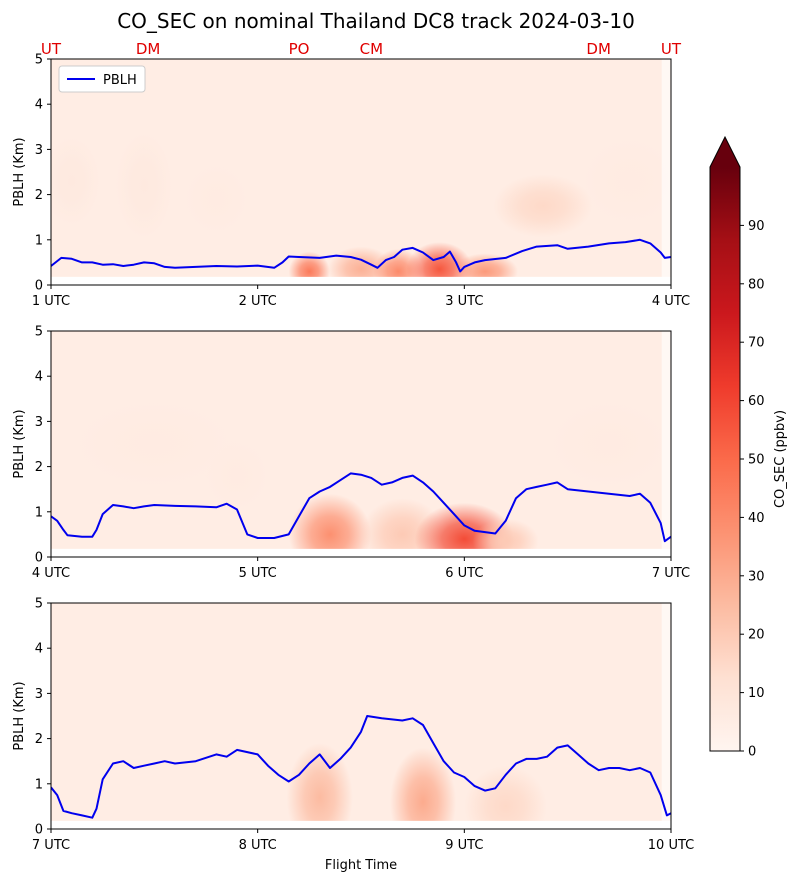 The width and height of the screenshot is (797, 887). Describe the element at coordinates (258, 573) in the screenshot. I see `x-tick-label: 5 UTC` at that location.